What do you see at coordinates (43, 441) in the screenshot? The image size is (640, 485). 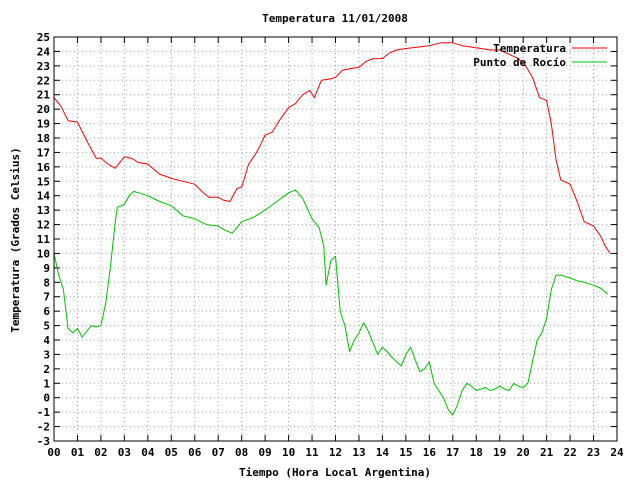 I see `y-tick-label: -3` at bounding box center [43, 441].